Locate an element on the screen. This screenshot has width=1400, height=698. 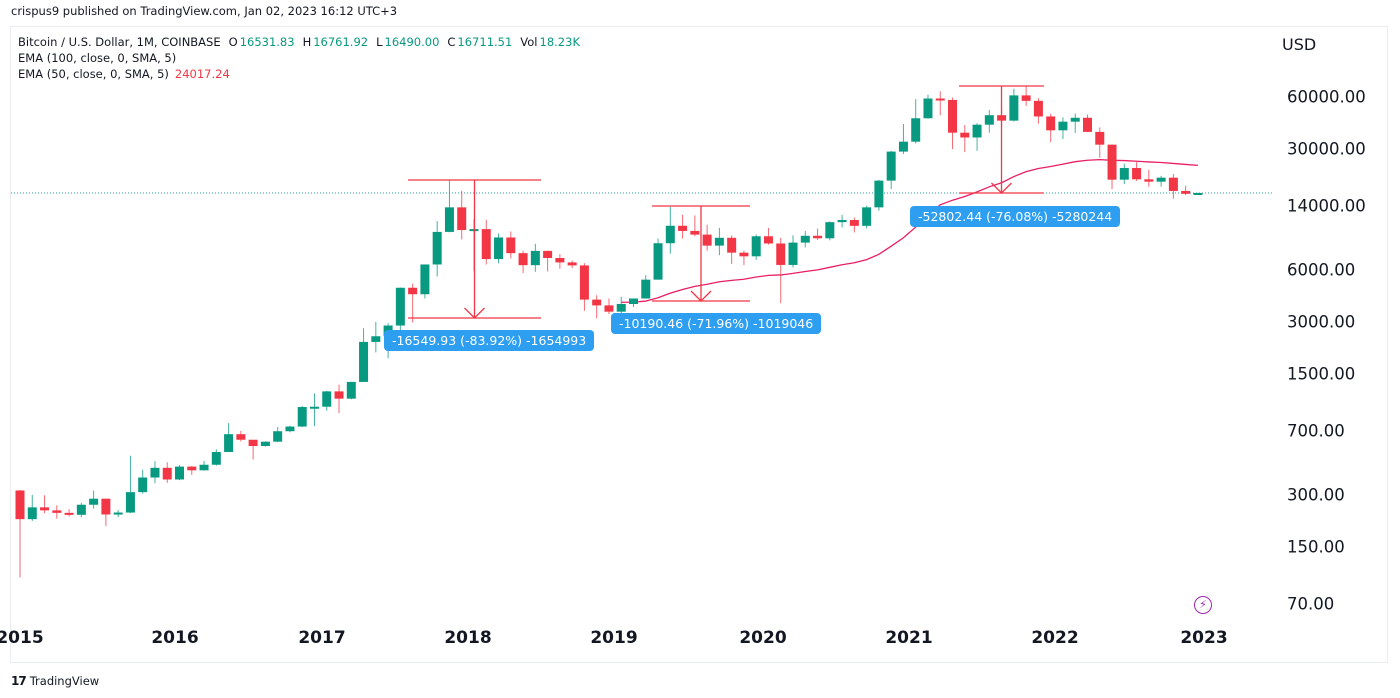
price-tick: 300.00 is located at coordinates (1316, 495).